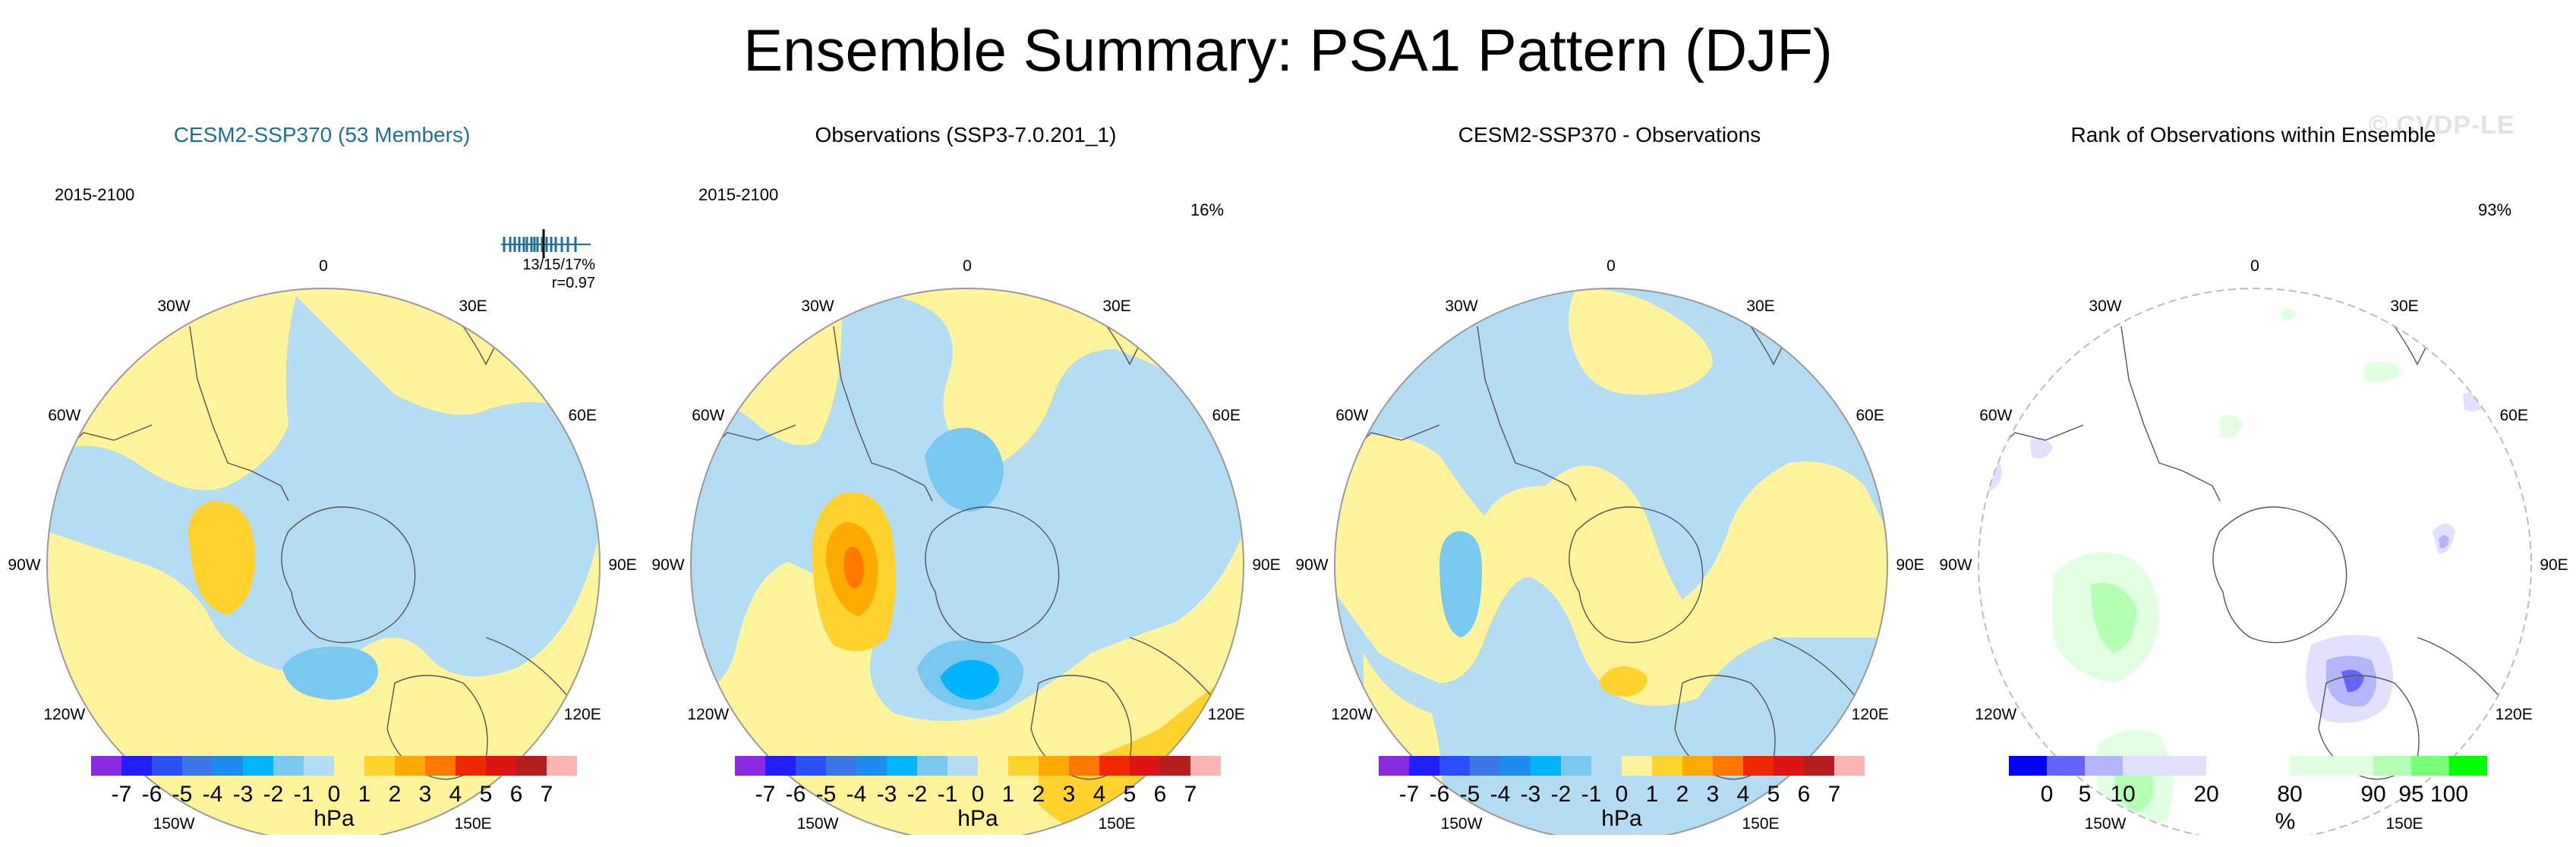  I want to click on longitude-label: 30E, so click(1116, 306).